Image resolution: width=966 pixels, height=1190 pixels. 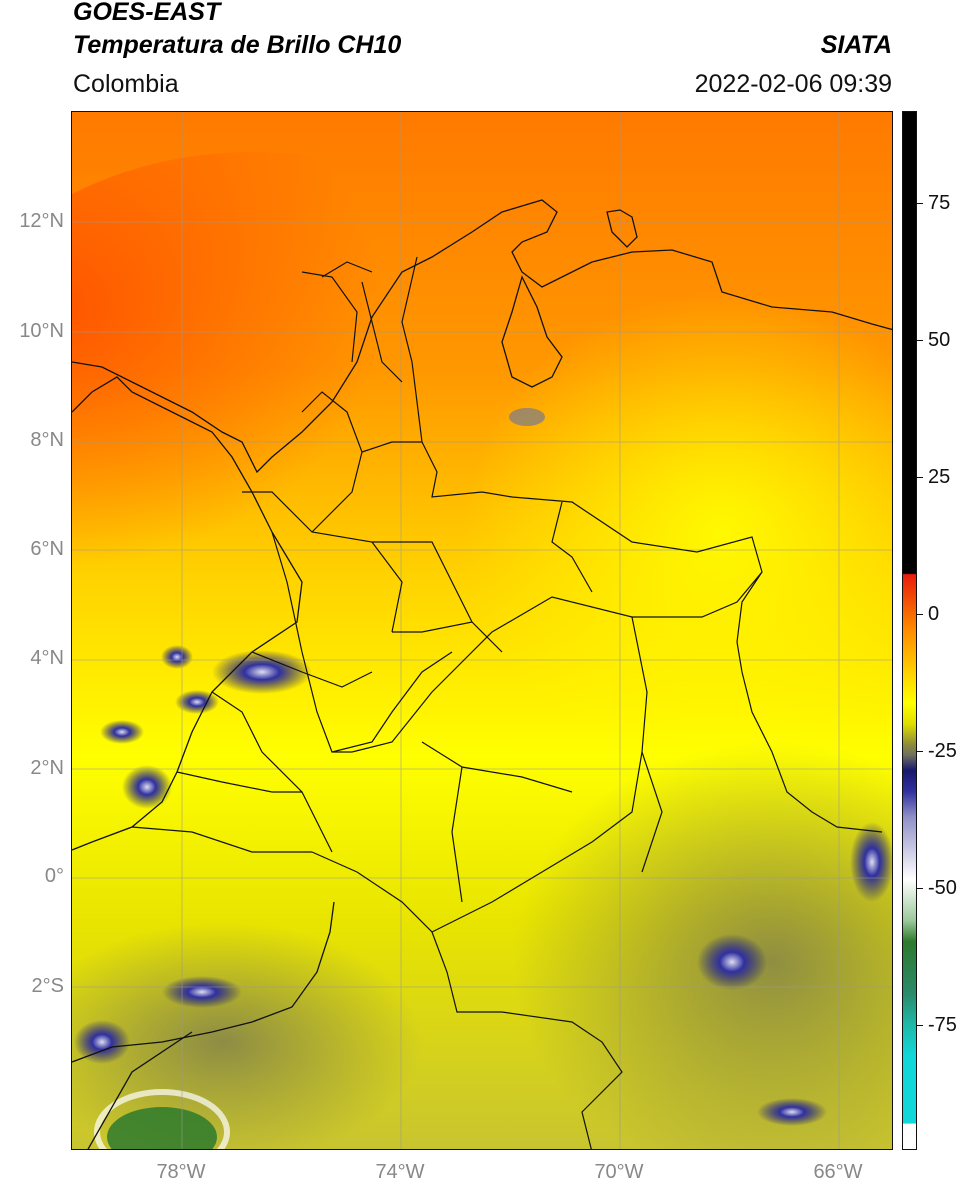 I want to click on cold-cloud-region-se, so click(x=702, y=945).